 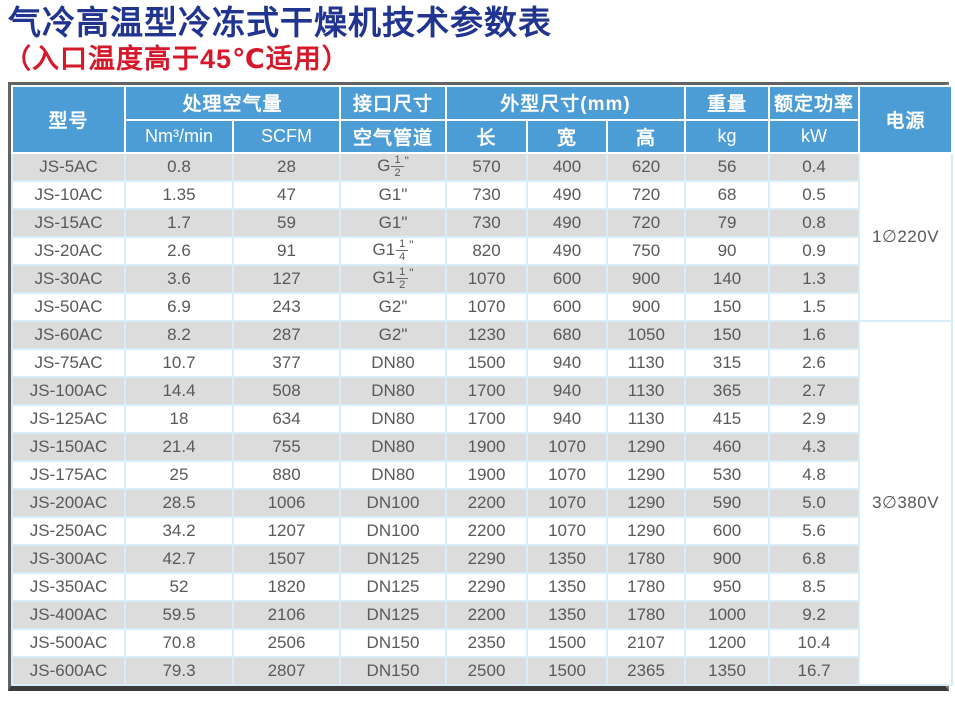 What do you see at coordinates (814, 194) in the screenshot?
I see `cell-kw: 0.5` at bounding box center [814, 194].